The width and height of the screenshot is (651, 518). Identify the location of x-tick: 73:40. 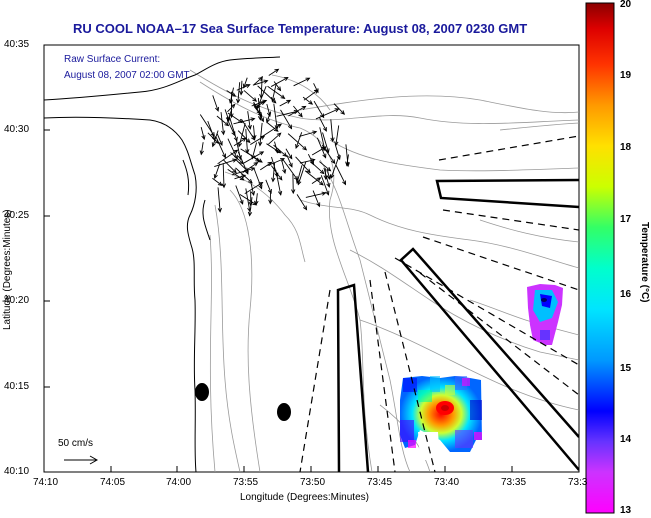
(447, 482).